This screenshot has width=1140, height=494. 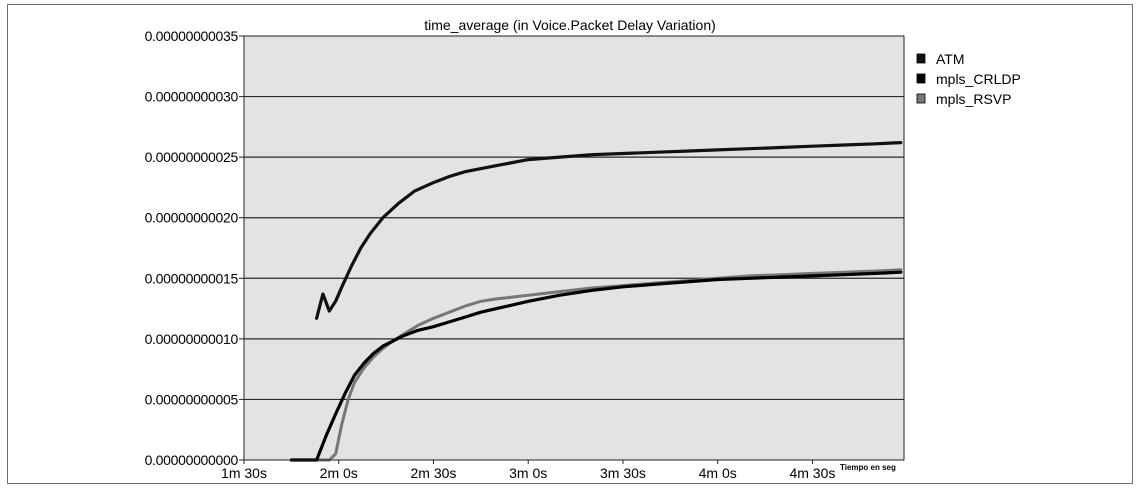 What do you see at coordinates (528, 473) in the screenshot?
I see `x-tick-label-3: 3m 0s` at bounding box center [528, 473].